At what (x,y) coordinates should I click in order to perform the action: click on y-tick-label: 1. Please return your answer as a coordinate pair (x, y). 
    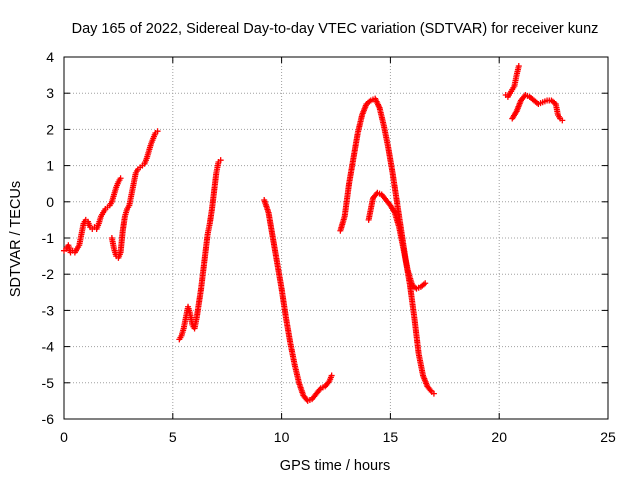
    Looking at the image, I should click on (50, 166).